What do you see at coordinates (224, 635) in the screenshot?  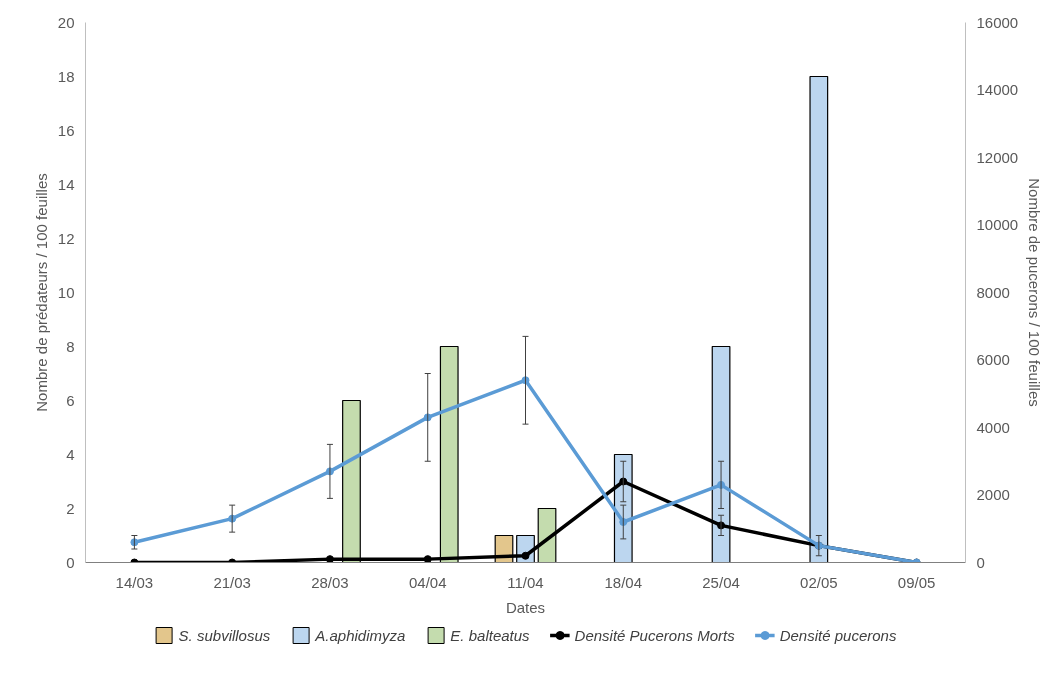 I see `legend-label: S. subvillosus` at bounding box center [224, 635].